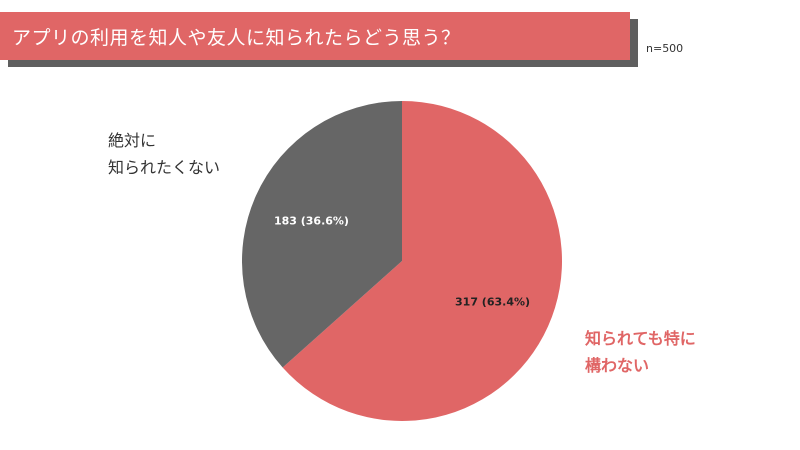 This screenshot has width=800, height=450. Describe the element at coordinates (492, 302) in the screenshot. I see `pie-slice-label-0: 317 (63.4%)` at that location.